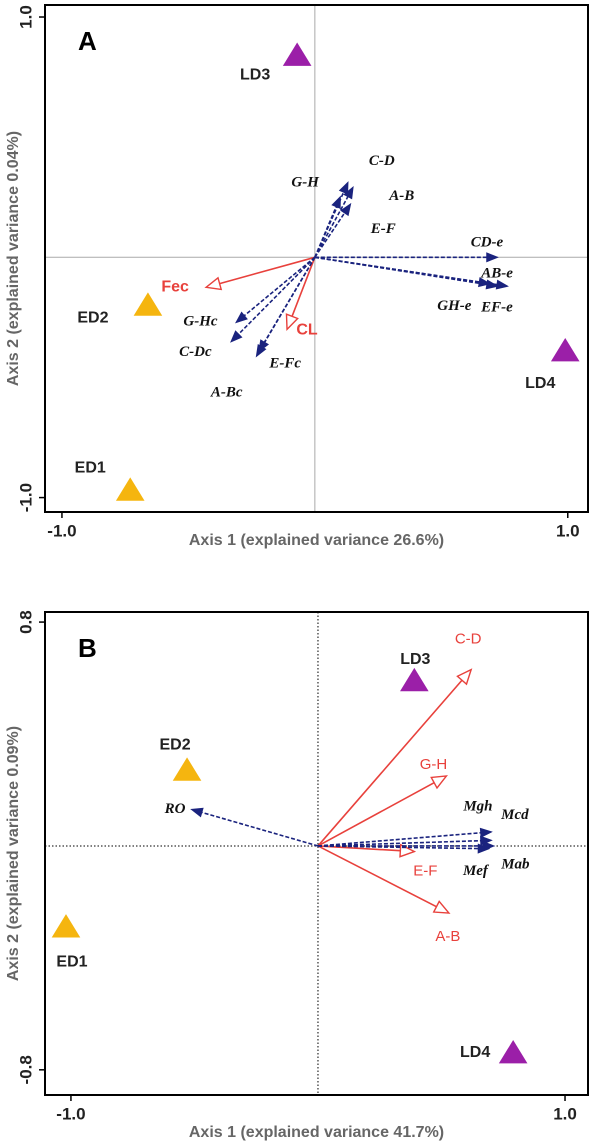 The image size is (595, 1145). What do you see at coordinates (13, 853) in the screenshot?
I see `y-axis-label: Axis 2 (explained variance 0.09%)` at bounding box center [13, 853].